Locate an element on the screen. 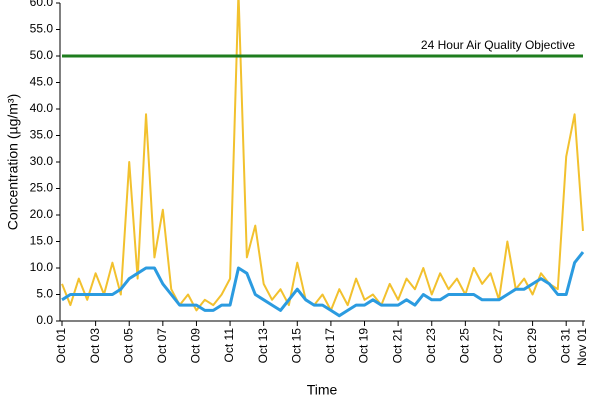 Image resolution: width=600 pixels, height=400 pixels. reference-label: 24 Hour Air Quality Objective is located at coordinates (498, 45).